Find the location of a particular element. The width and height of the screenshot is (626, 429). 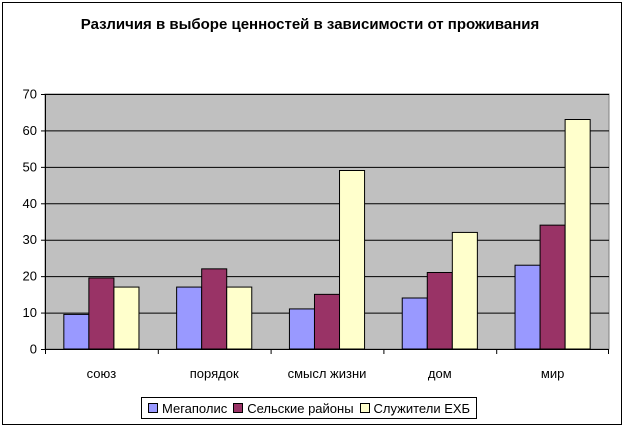

legend-item-megapolis: Мегаполис is located at coordinates (187, 408).